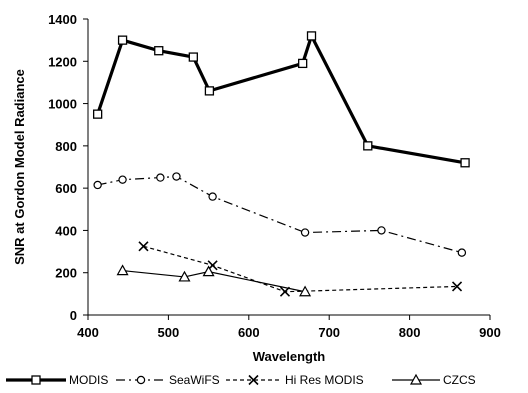  What do you see at coordinates (194, 380) in the screenshot?
I see `legend-label: SeaWiFS` at bounding box center [194, 380].